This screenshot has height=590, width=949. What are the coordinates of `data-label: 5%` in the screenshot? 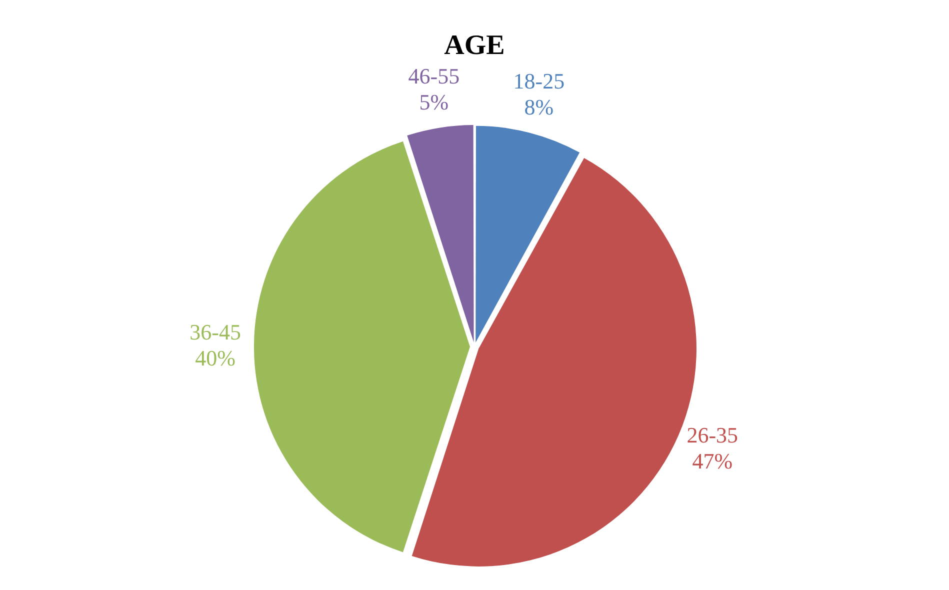 It's located at (434, 102).